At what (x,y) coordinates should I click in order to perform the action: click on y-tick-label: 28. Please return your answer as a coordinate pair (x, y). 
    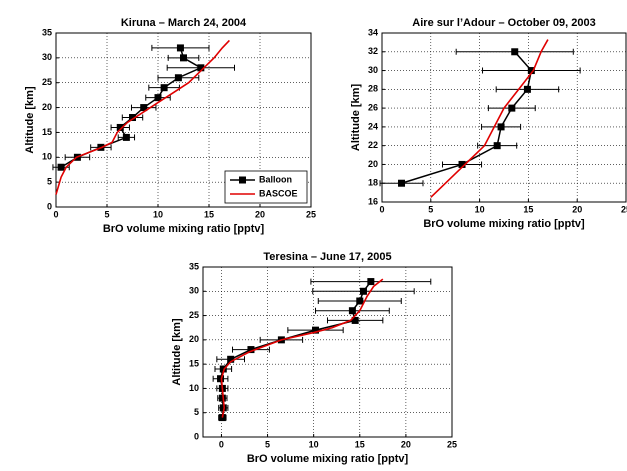
    Looking at the image, I should click on (373, 89).